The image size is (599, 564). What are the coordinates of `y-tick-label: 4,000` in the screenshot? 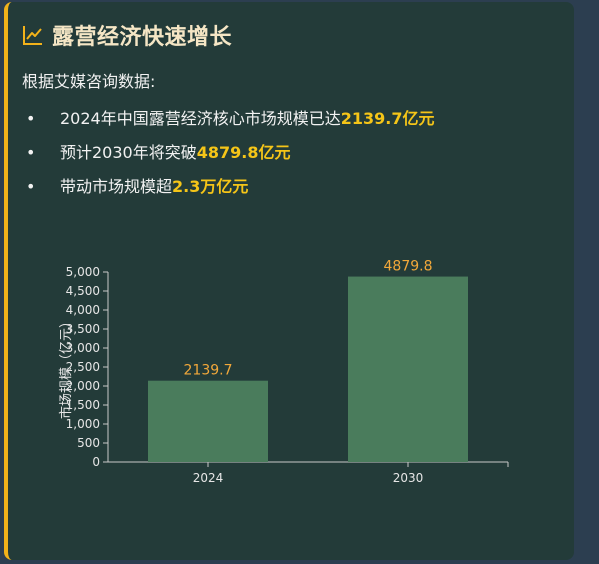 It's located at (83, 310).